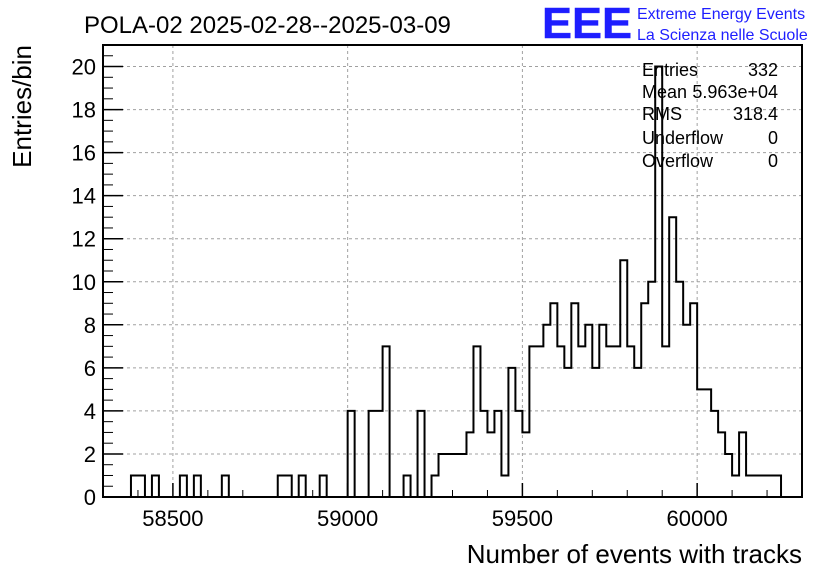 This screenshot has width=836, height=572. I want to click on y-tick-label: 18, so click(84, 110).